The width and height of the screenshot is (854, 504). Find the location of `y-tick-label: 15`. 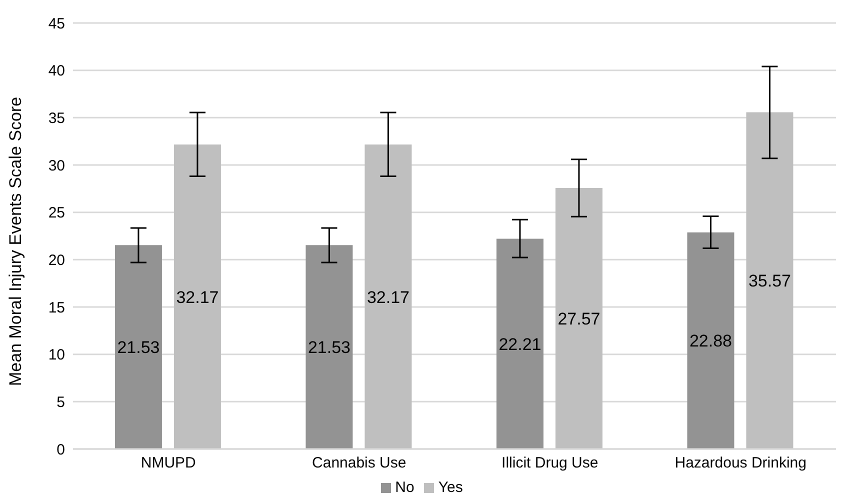

y-tick-label: 15 is located at coordinates (56, 307).